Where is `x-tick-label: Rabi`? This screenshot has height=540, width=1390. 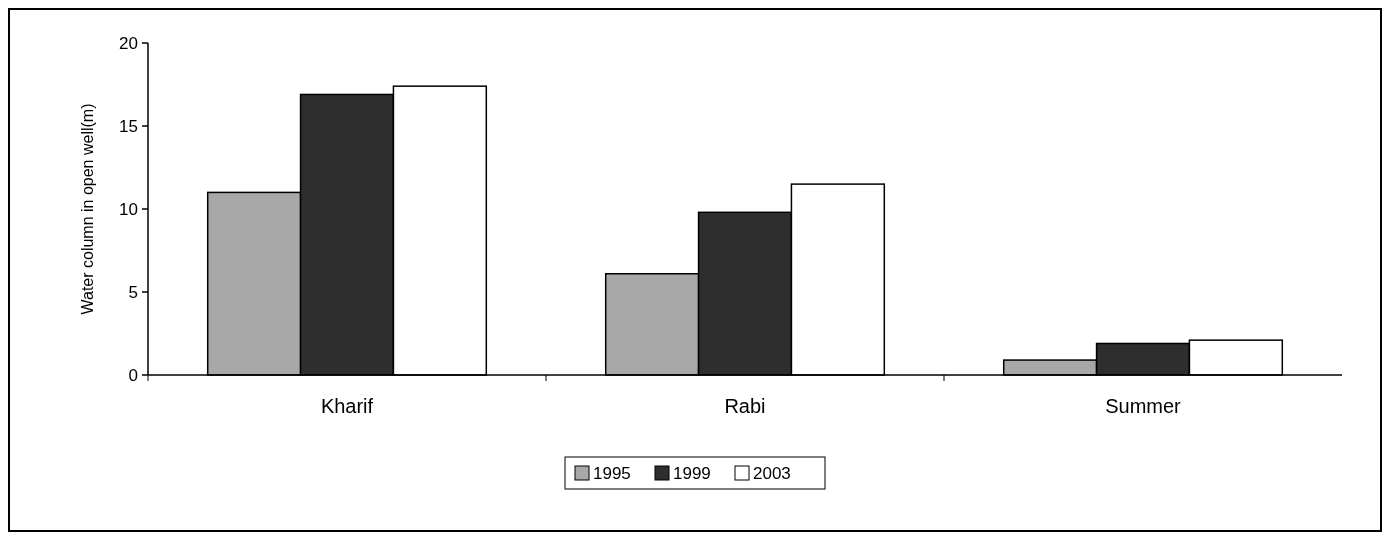 x-tick-label: Rabi is located at coordinates (745, 406).